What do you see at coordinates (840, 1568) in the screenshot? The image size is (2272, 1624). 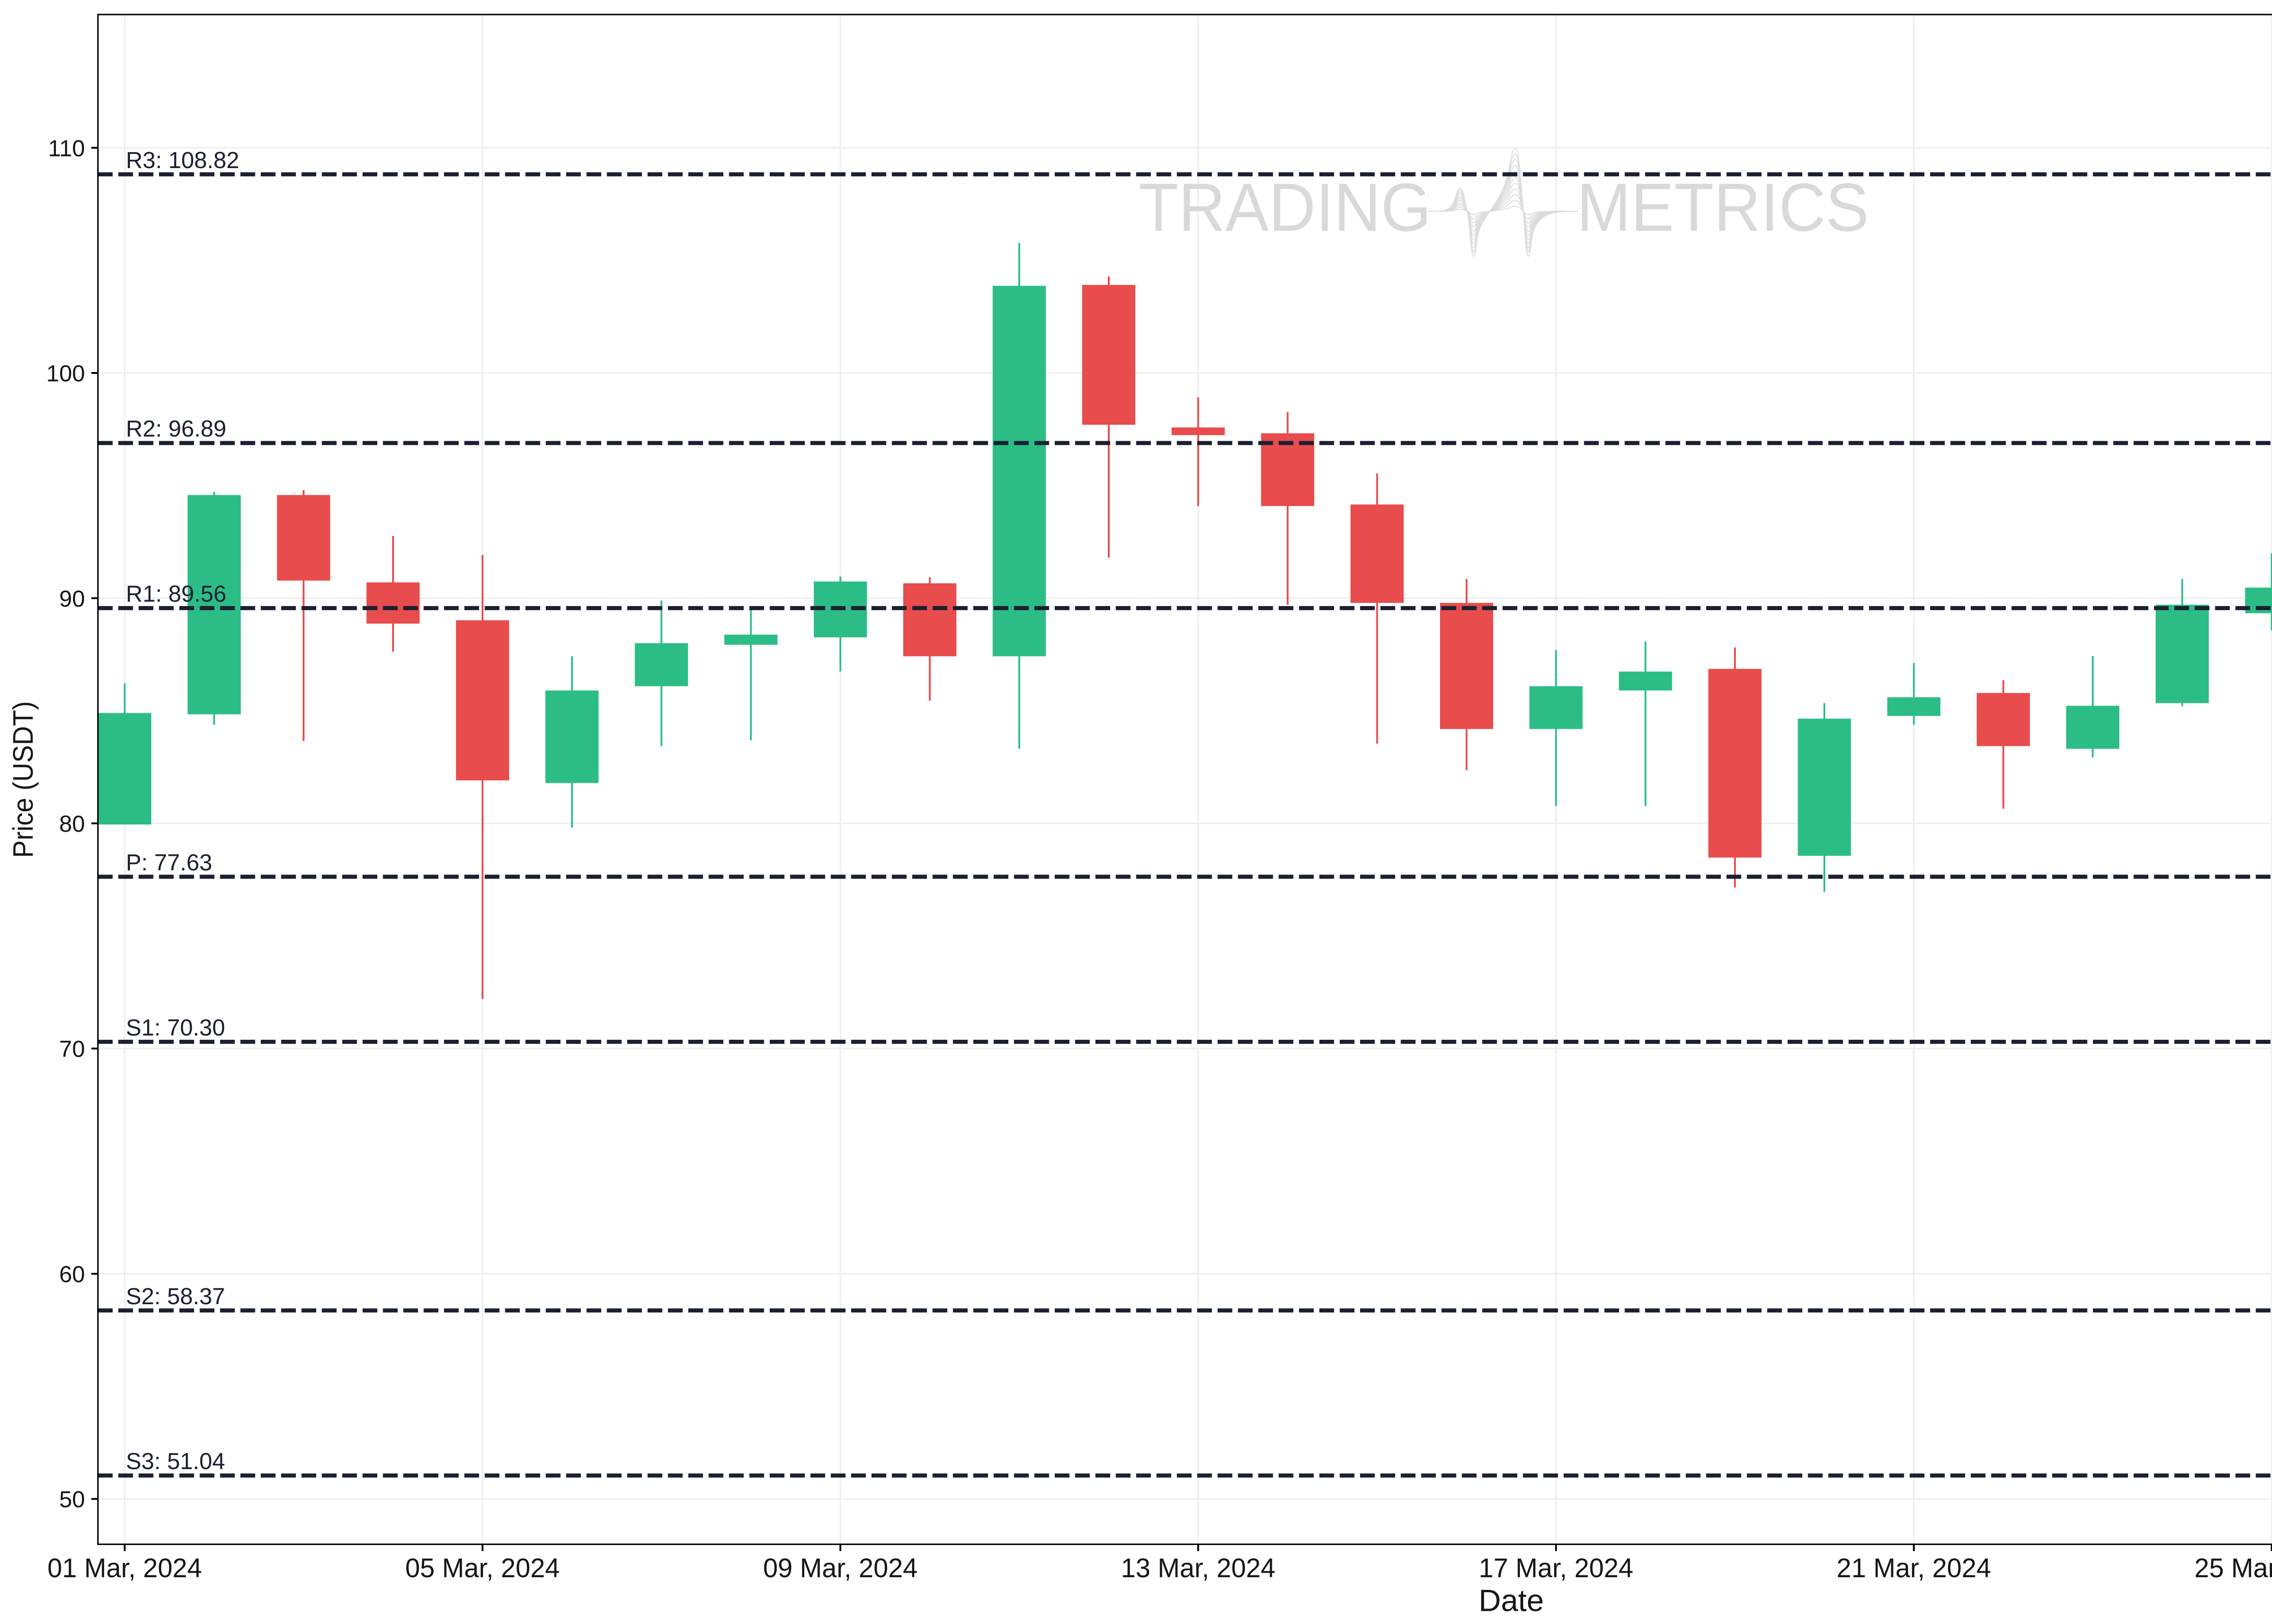 I see `svg-text: 09 Mar, 2024` at bounding box center [840, 1568].